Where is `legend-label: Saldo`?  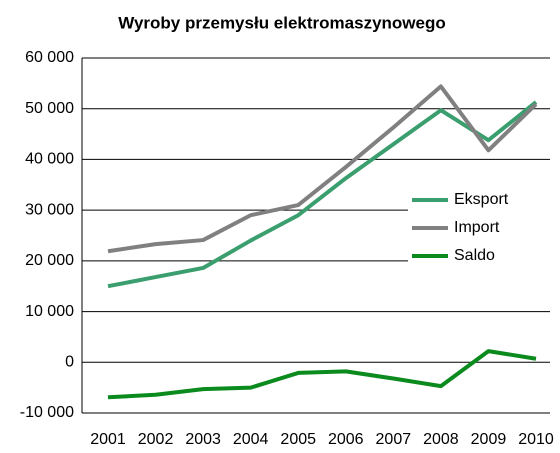
legend-label: Saldo is located at coordinates (474, 255).